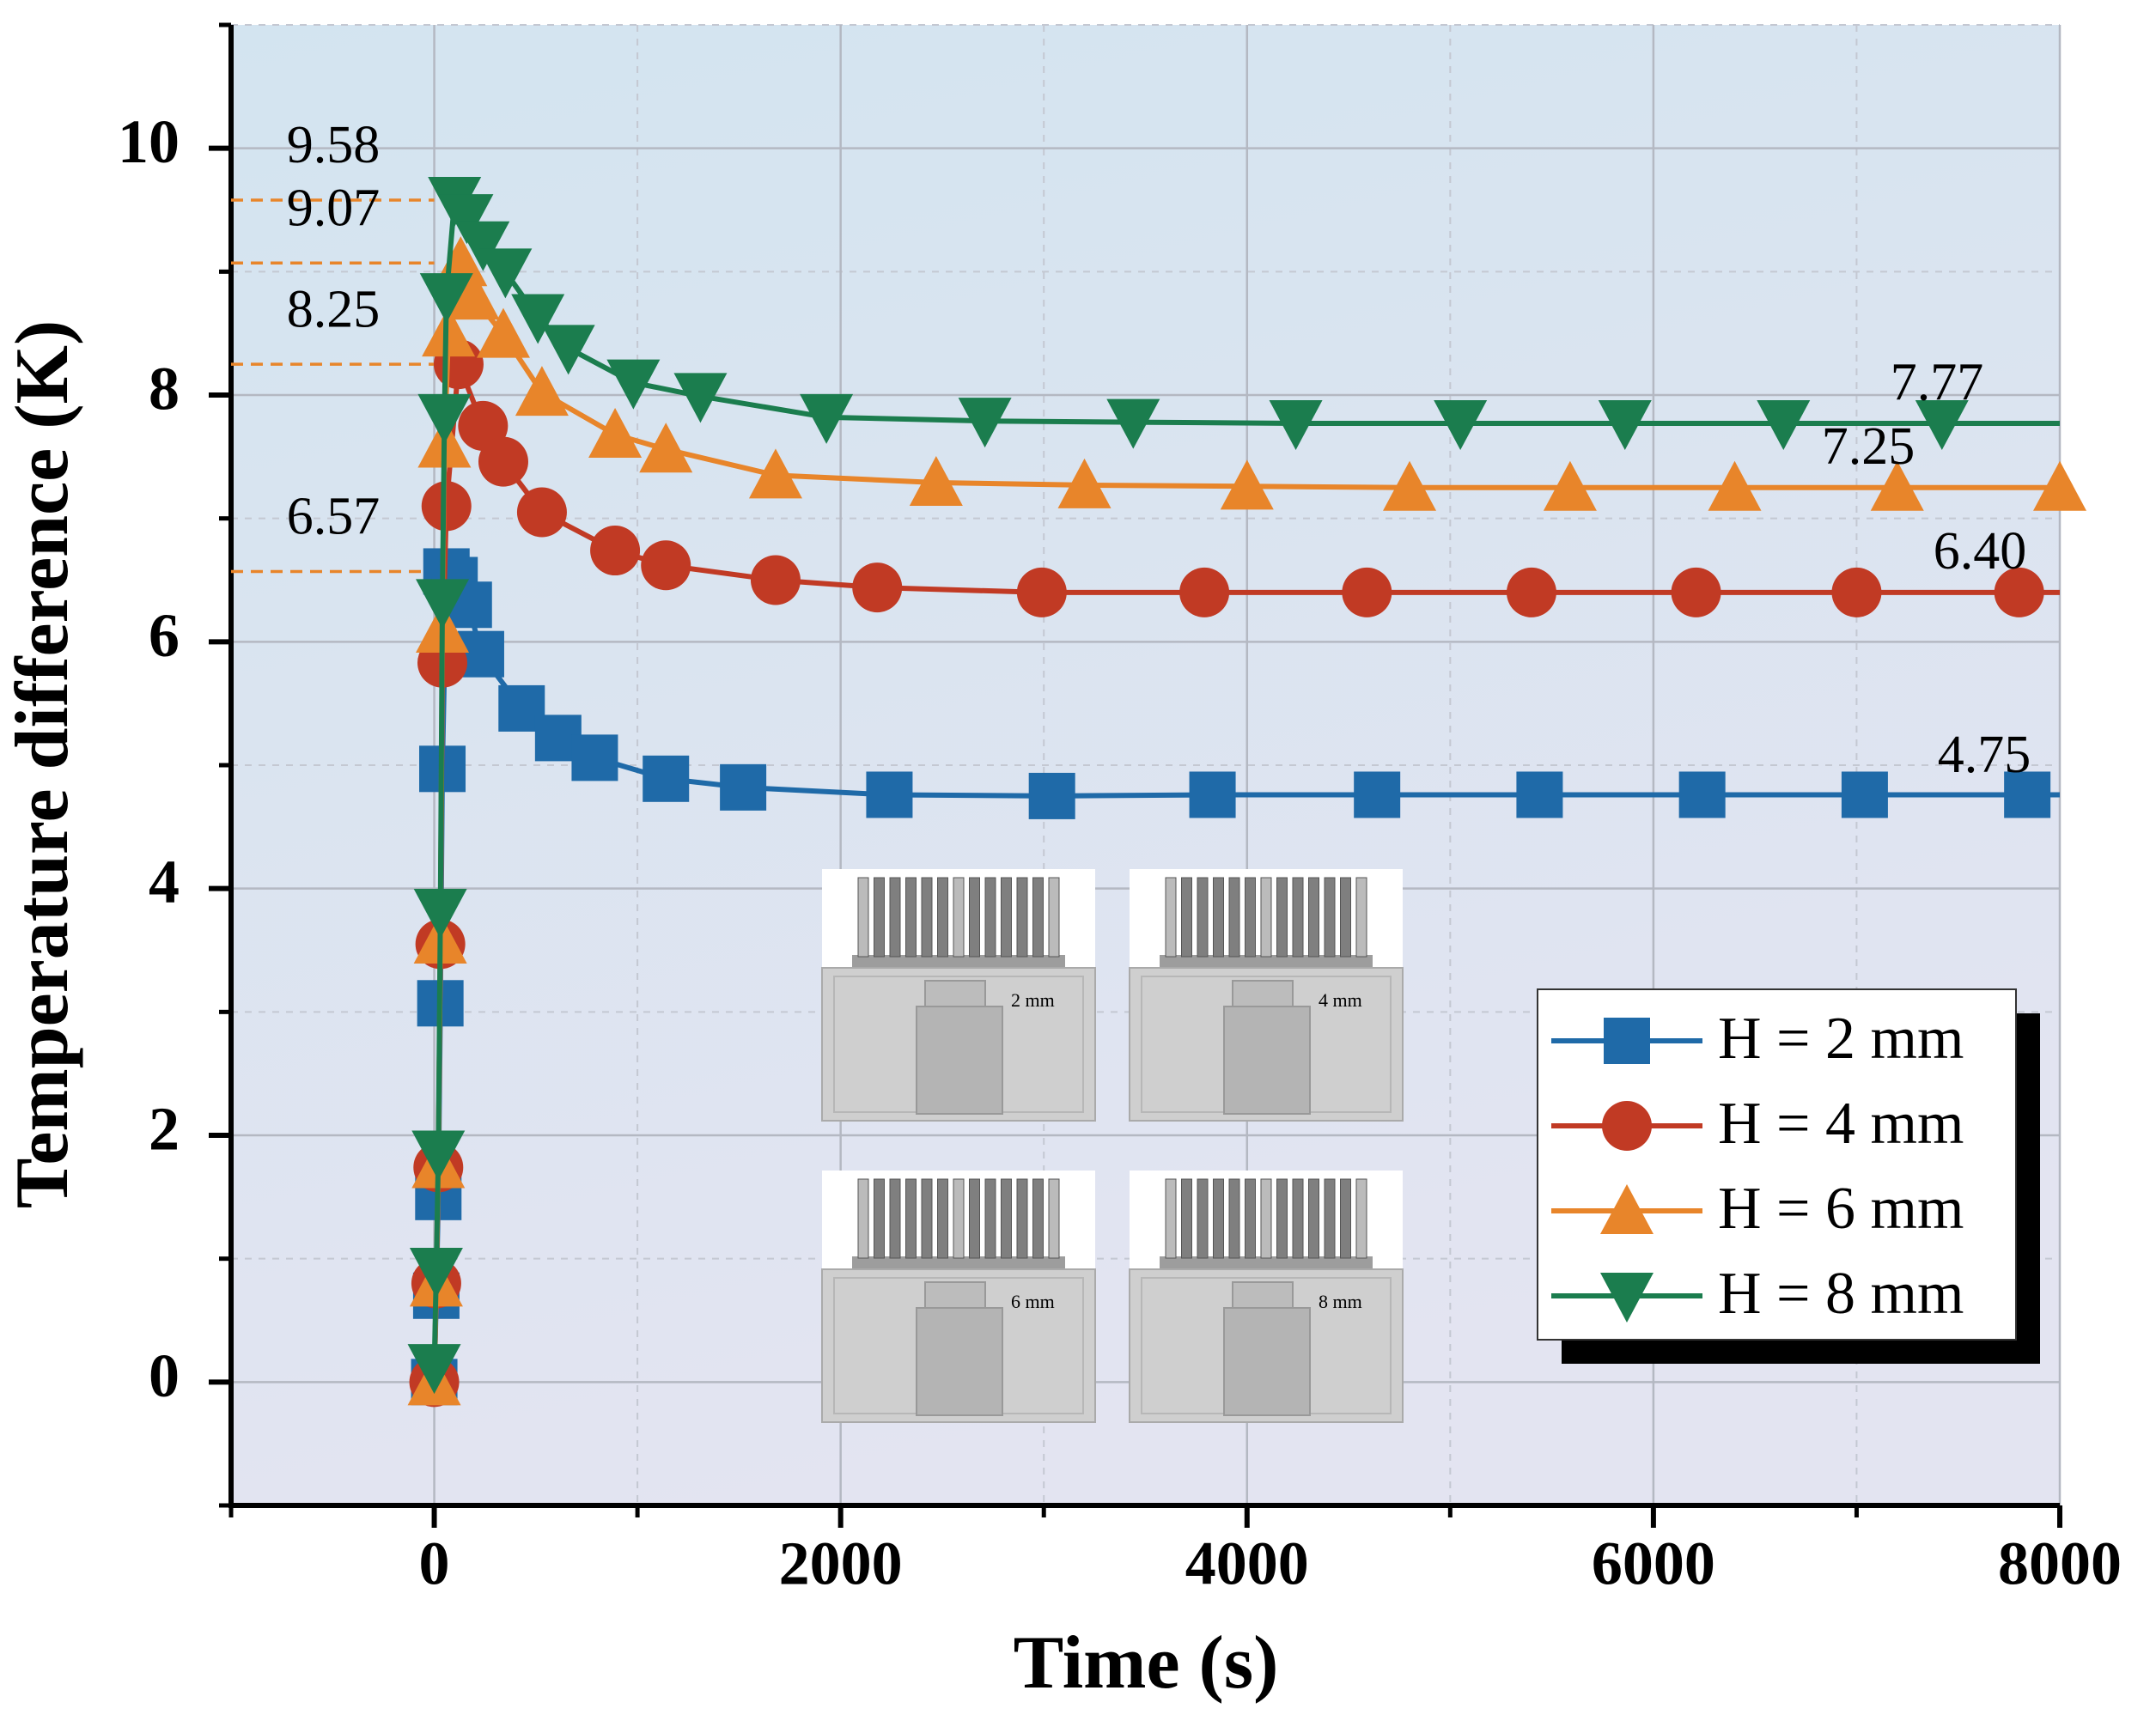  Describe the element at coordinates (1247, 1563) in the screenshot. I see `x-tick-label: 4000` at that location.